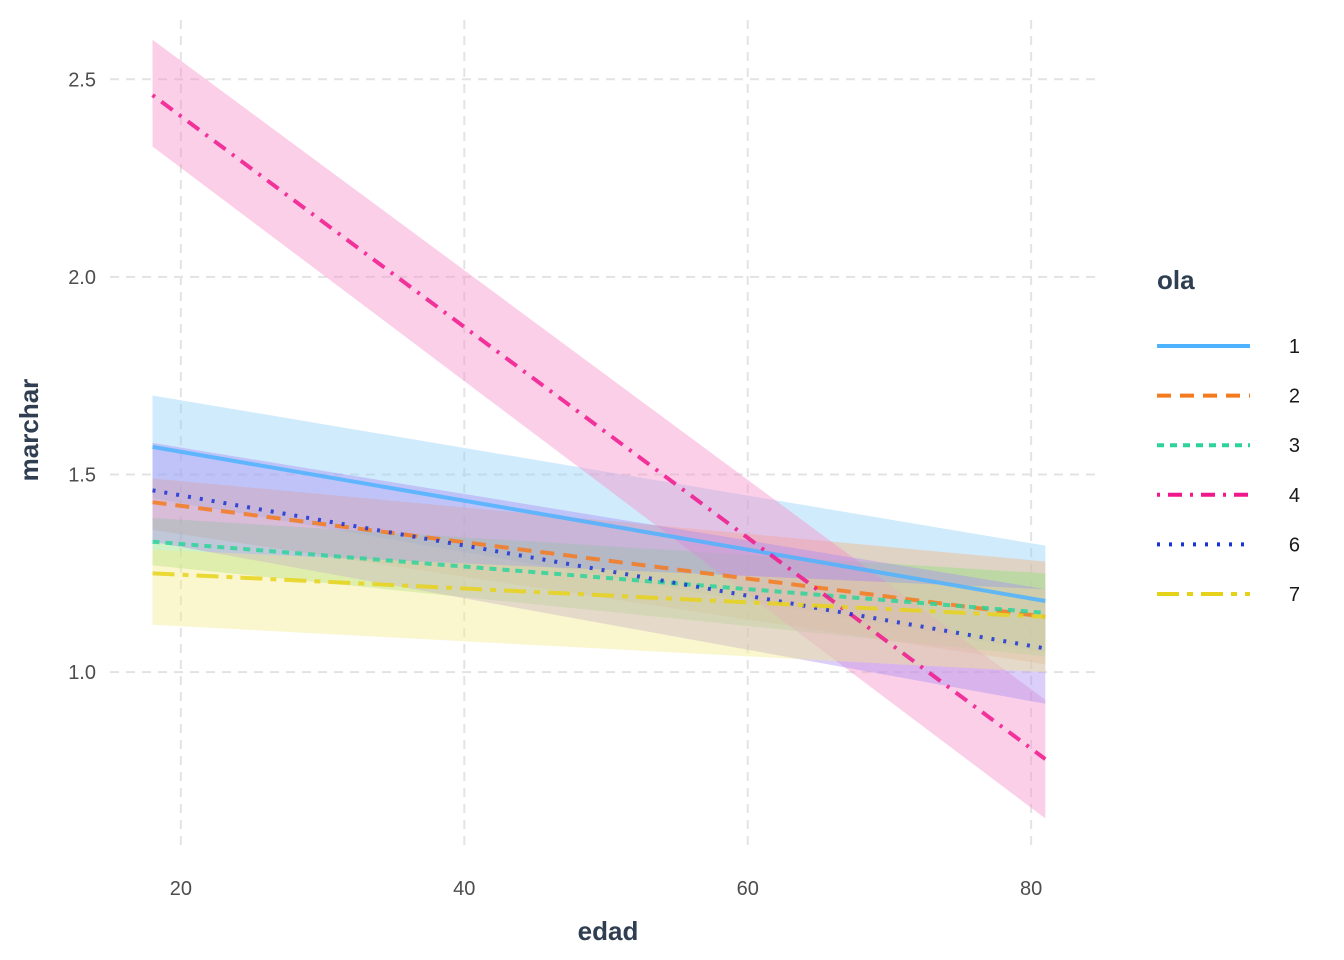 The height and width of the screenshot is (960, 1344). I want to click on x-tick-label: 40, so click(464, 889).